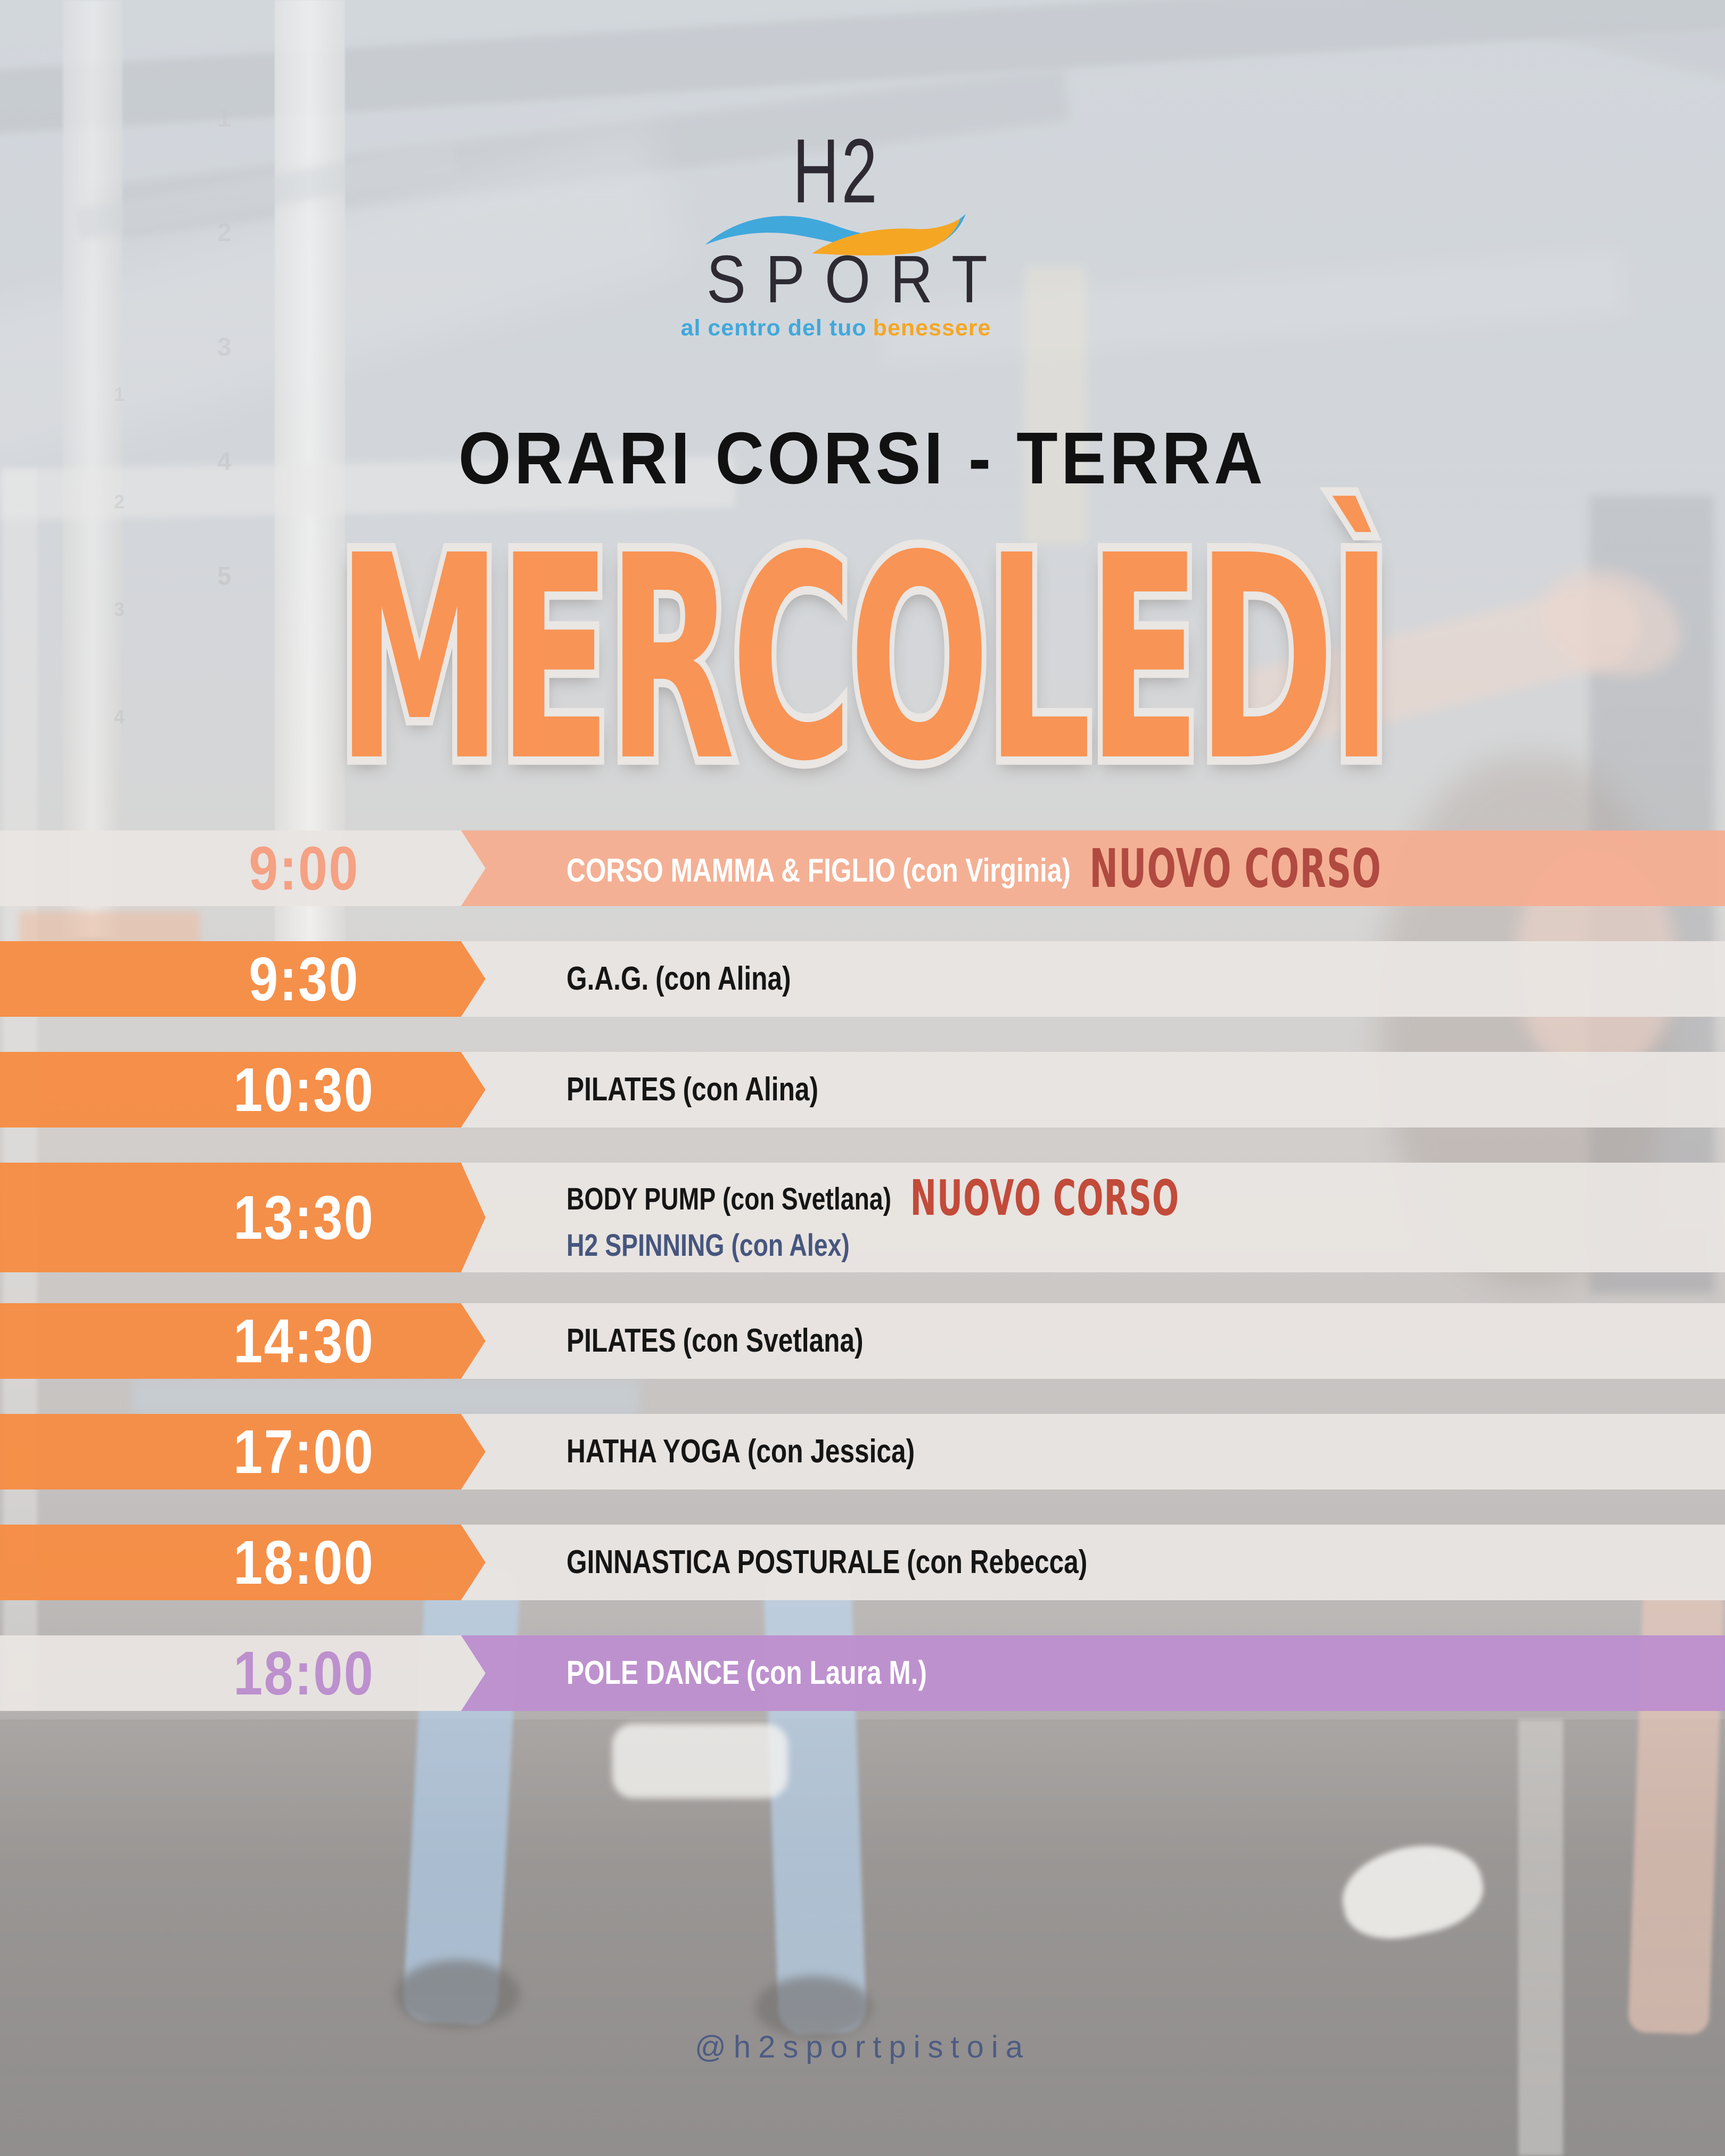  Describe the element at coordinates (304, 1089) in the screenshot. I see `row-time-label: 10:30` at that location.